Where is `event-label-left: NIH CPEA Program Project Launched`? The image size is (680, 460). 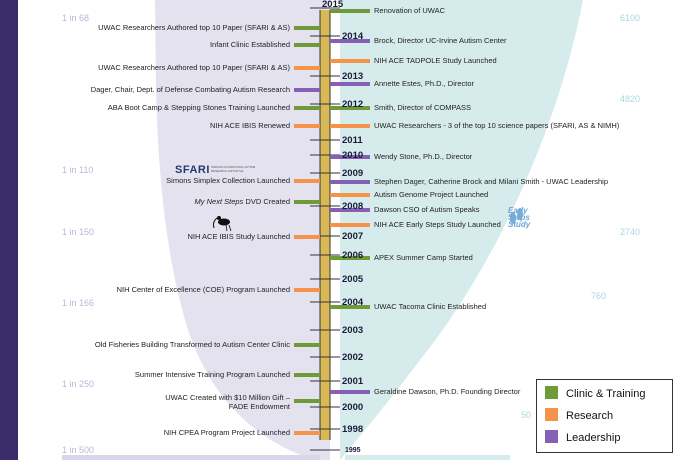
event-label-left: NIH CPEA Program Project Launched is located at coordinates (226, 432).